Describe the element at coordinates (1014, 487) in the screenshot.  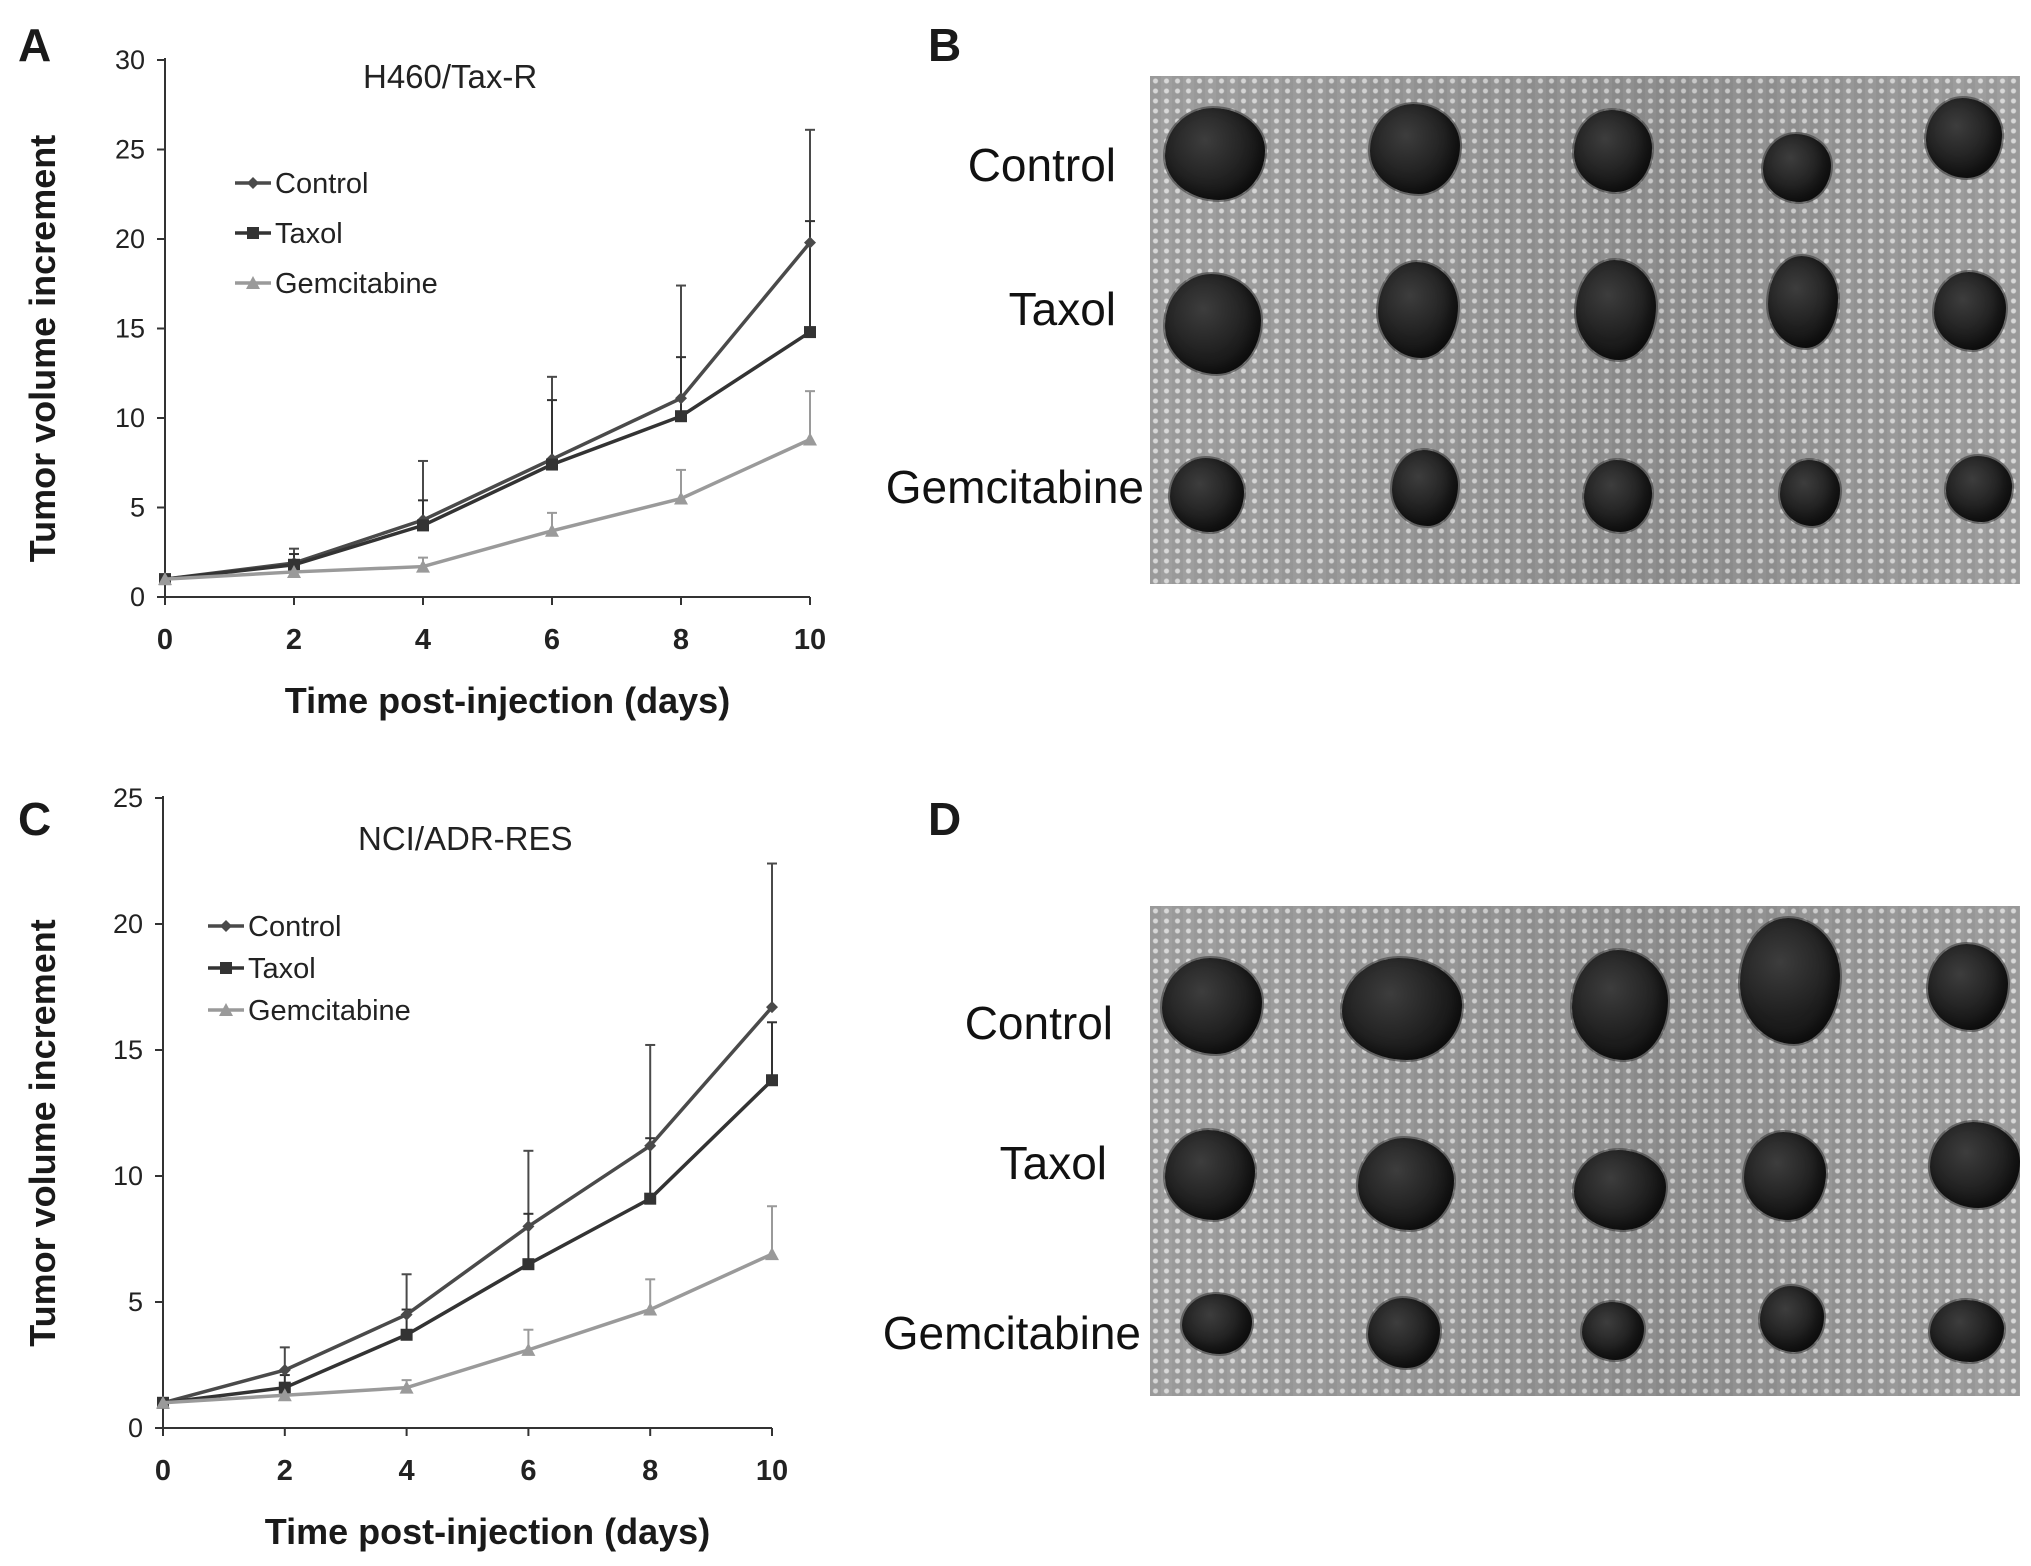
I see `photo-b-label-gemcitabine: Gemcitabine` at that location.